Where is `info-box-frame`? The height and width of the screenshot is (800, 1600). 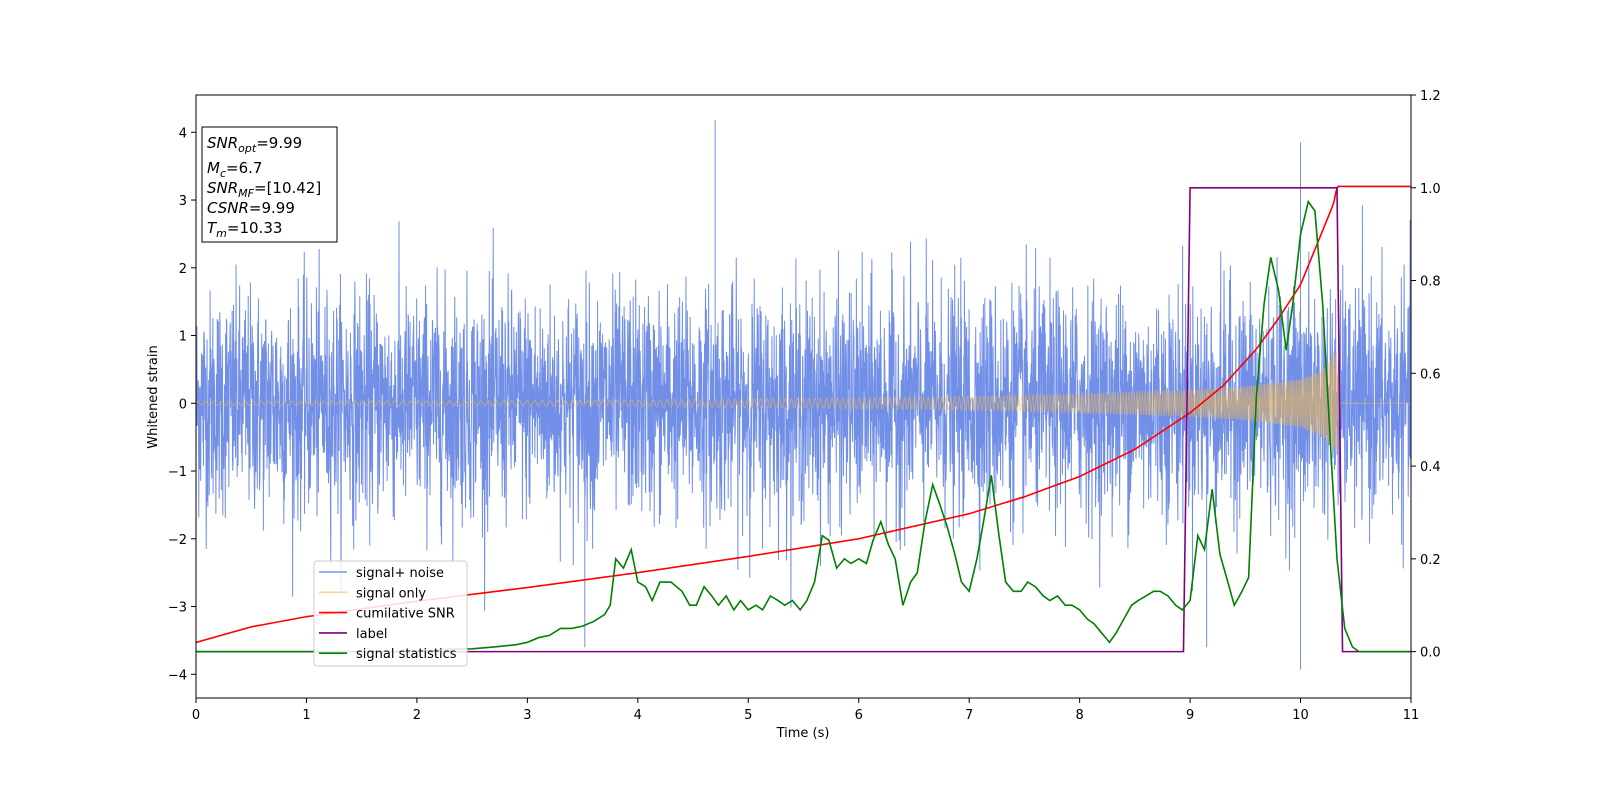
info-box-frame is located at coordinates (269, 184).